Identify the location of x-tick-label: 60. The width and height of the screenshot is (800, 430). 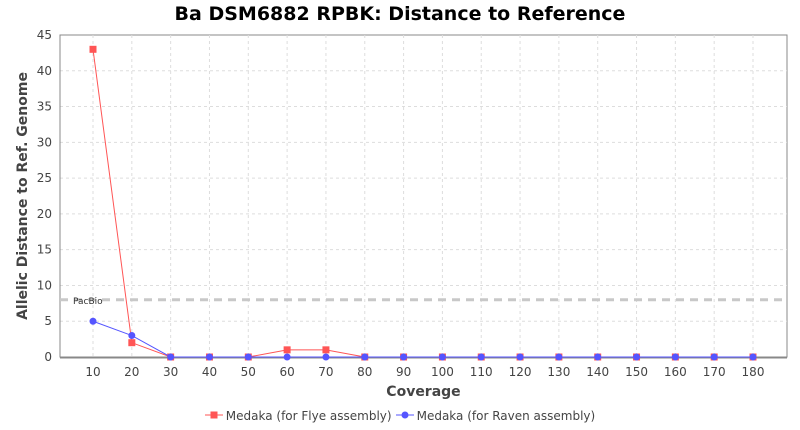
(286, 372).